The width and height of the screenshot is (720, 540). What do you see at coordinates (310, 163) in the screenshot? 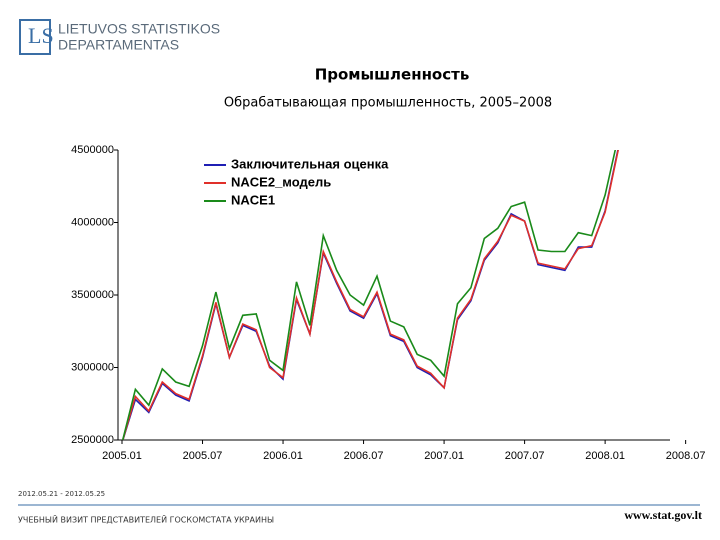
I see `legend-label: Заключительная оценка` at bounding box center [310, 163].